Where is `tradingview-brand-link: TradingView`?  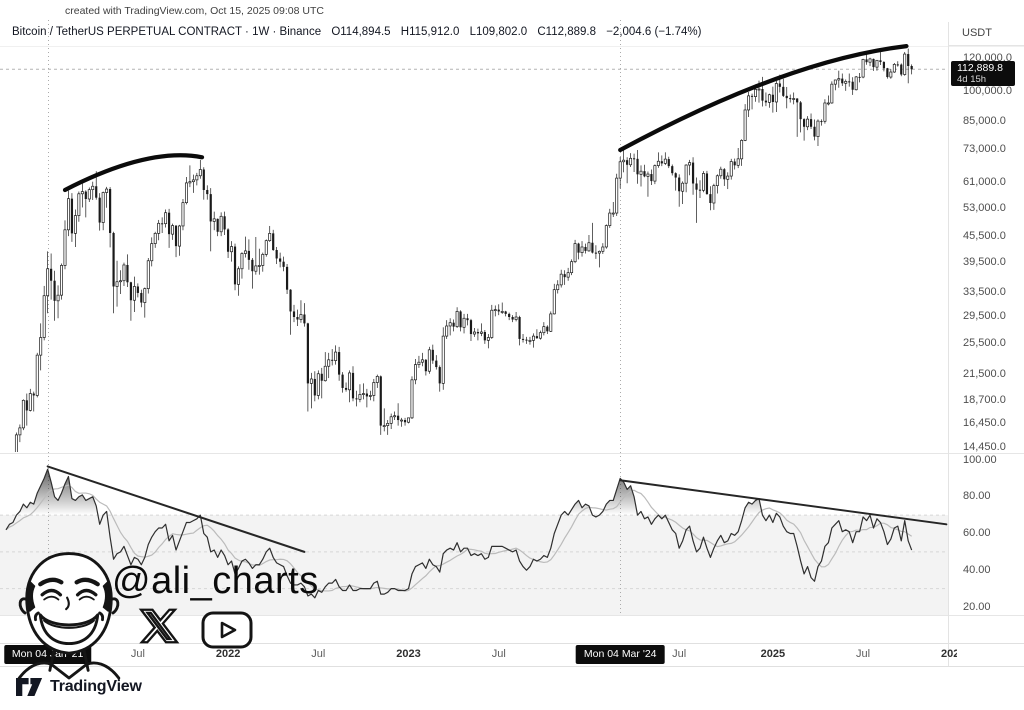 tradingview-brand-link: TradingView is located at coordinates (79, 687).